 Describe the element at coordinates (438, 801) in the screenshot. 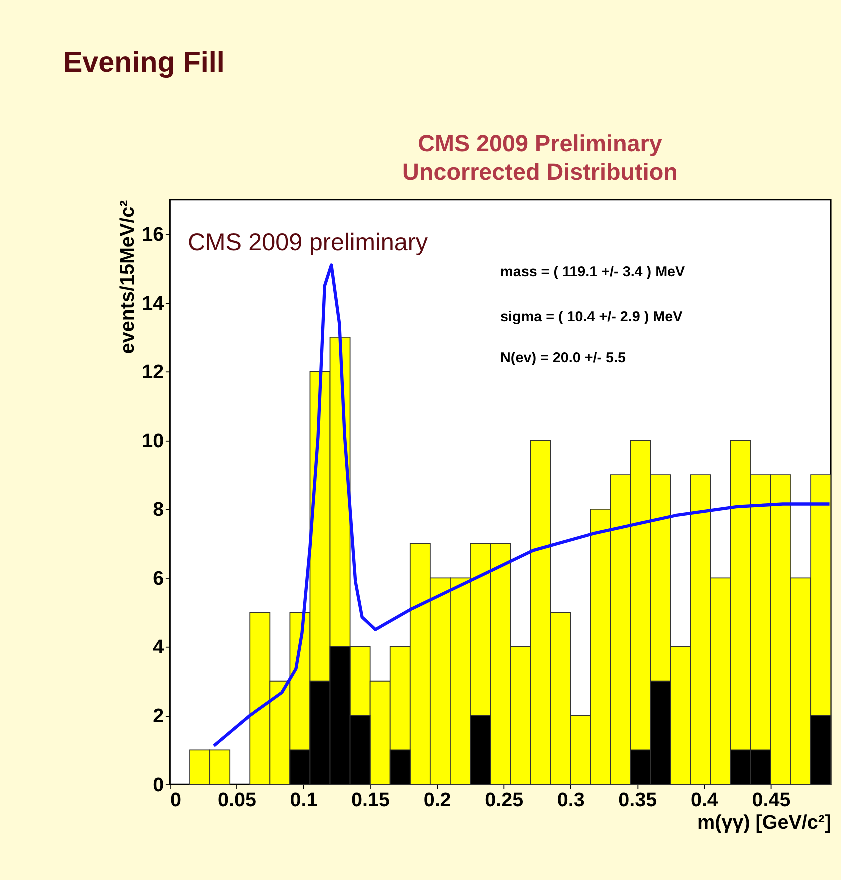

I see `x-tick-label: 0.2` at that location.